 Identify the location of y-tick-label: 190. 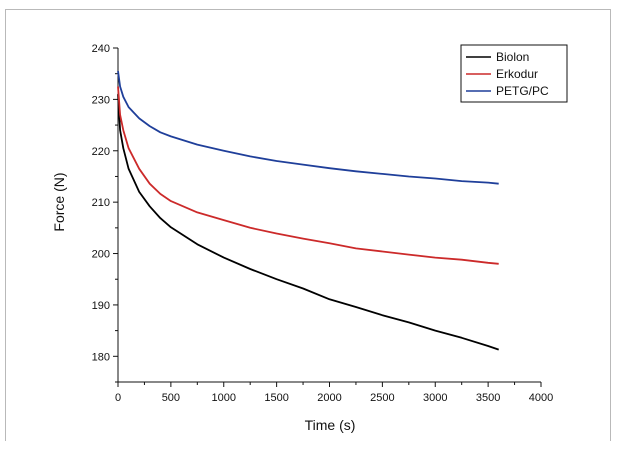
(101, 306).